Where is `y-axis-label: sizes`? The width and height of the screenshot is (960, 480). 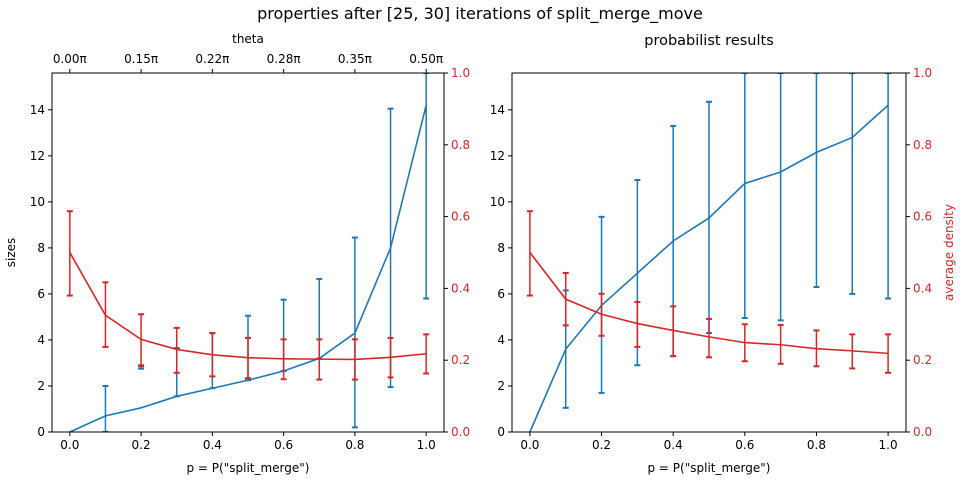 y-axis-label: sizes is located at coordinates (11, 253).